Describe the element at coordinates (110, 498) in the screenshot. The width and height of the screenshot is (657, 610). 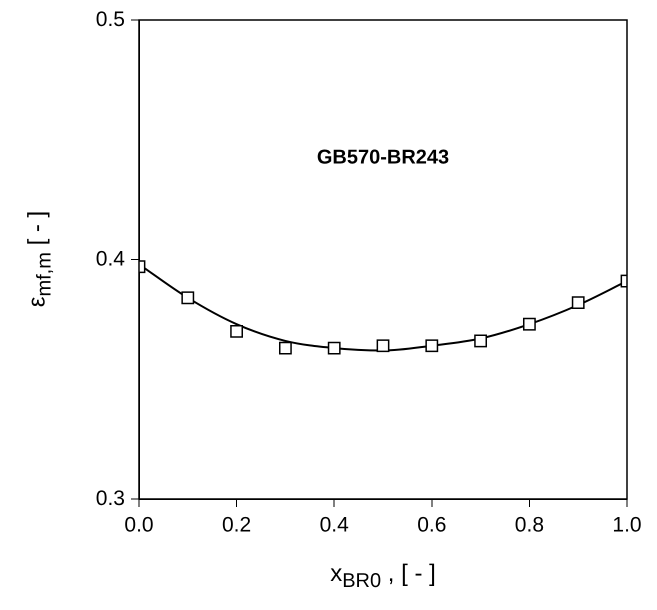
I see `y-tick-label: 0.3` at that location.